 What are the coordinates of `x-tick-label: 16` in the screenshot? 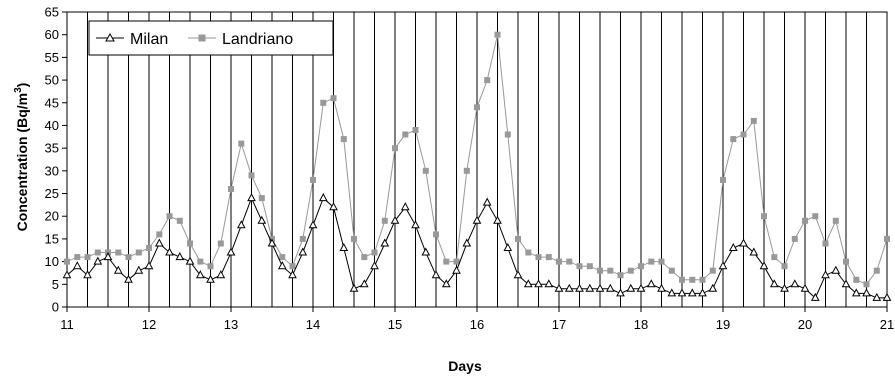 It's located at (477, 324).